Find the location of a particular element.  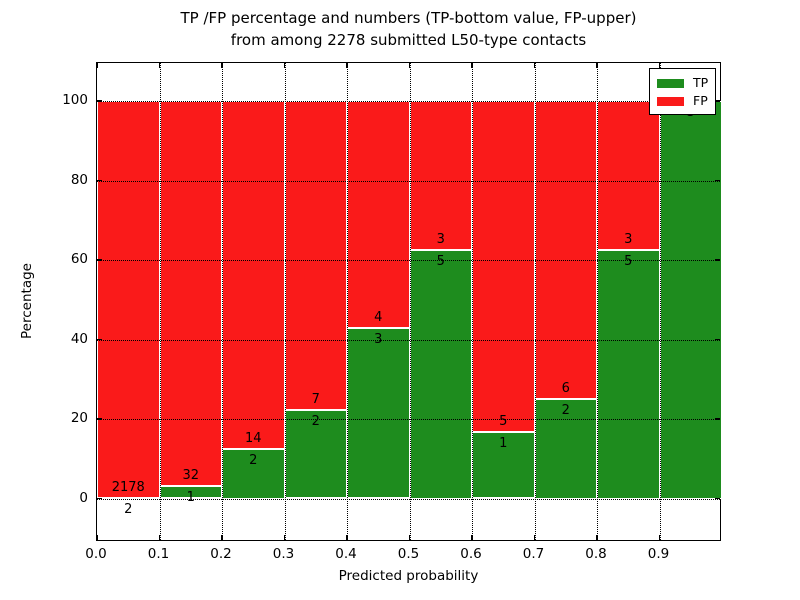

y-tick-label: 60 is located at coordinates (79, 259).